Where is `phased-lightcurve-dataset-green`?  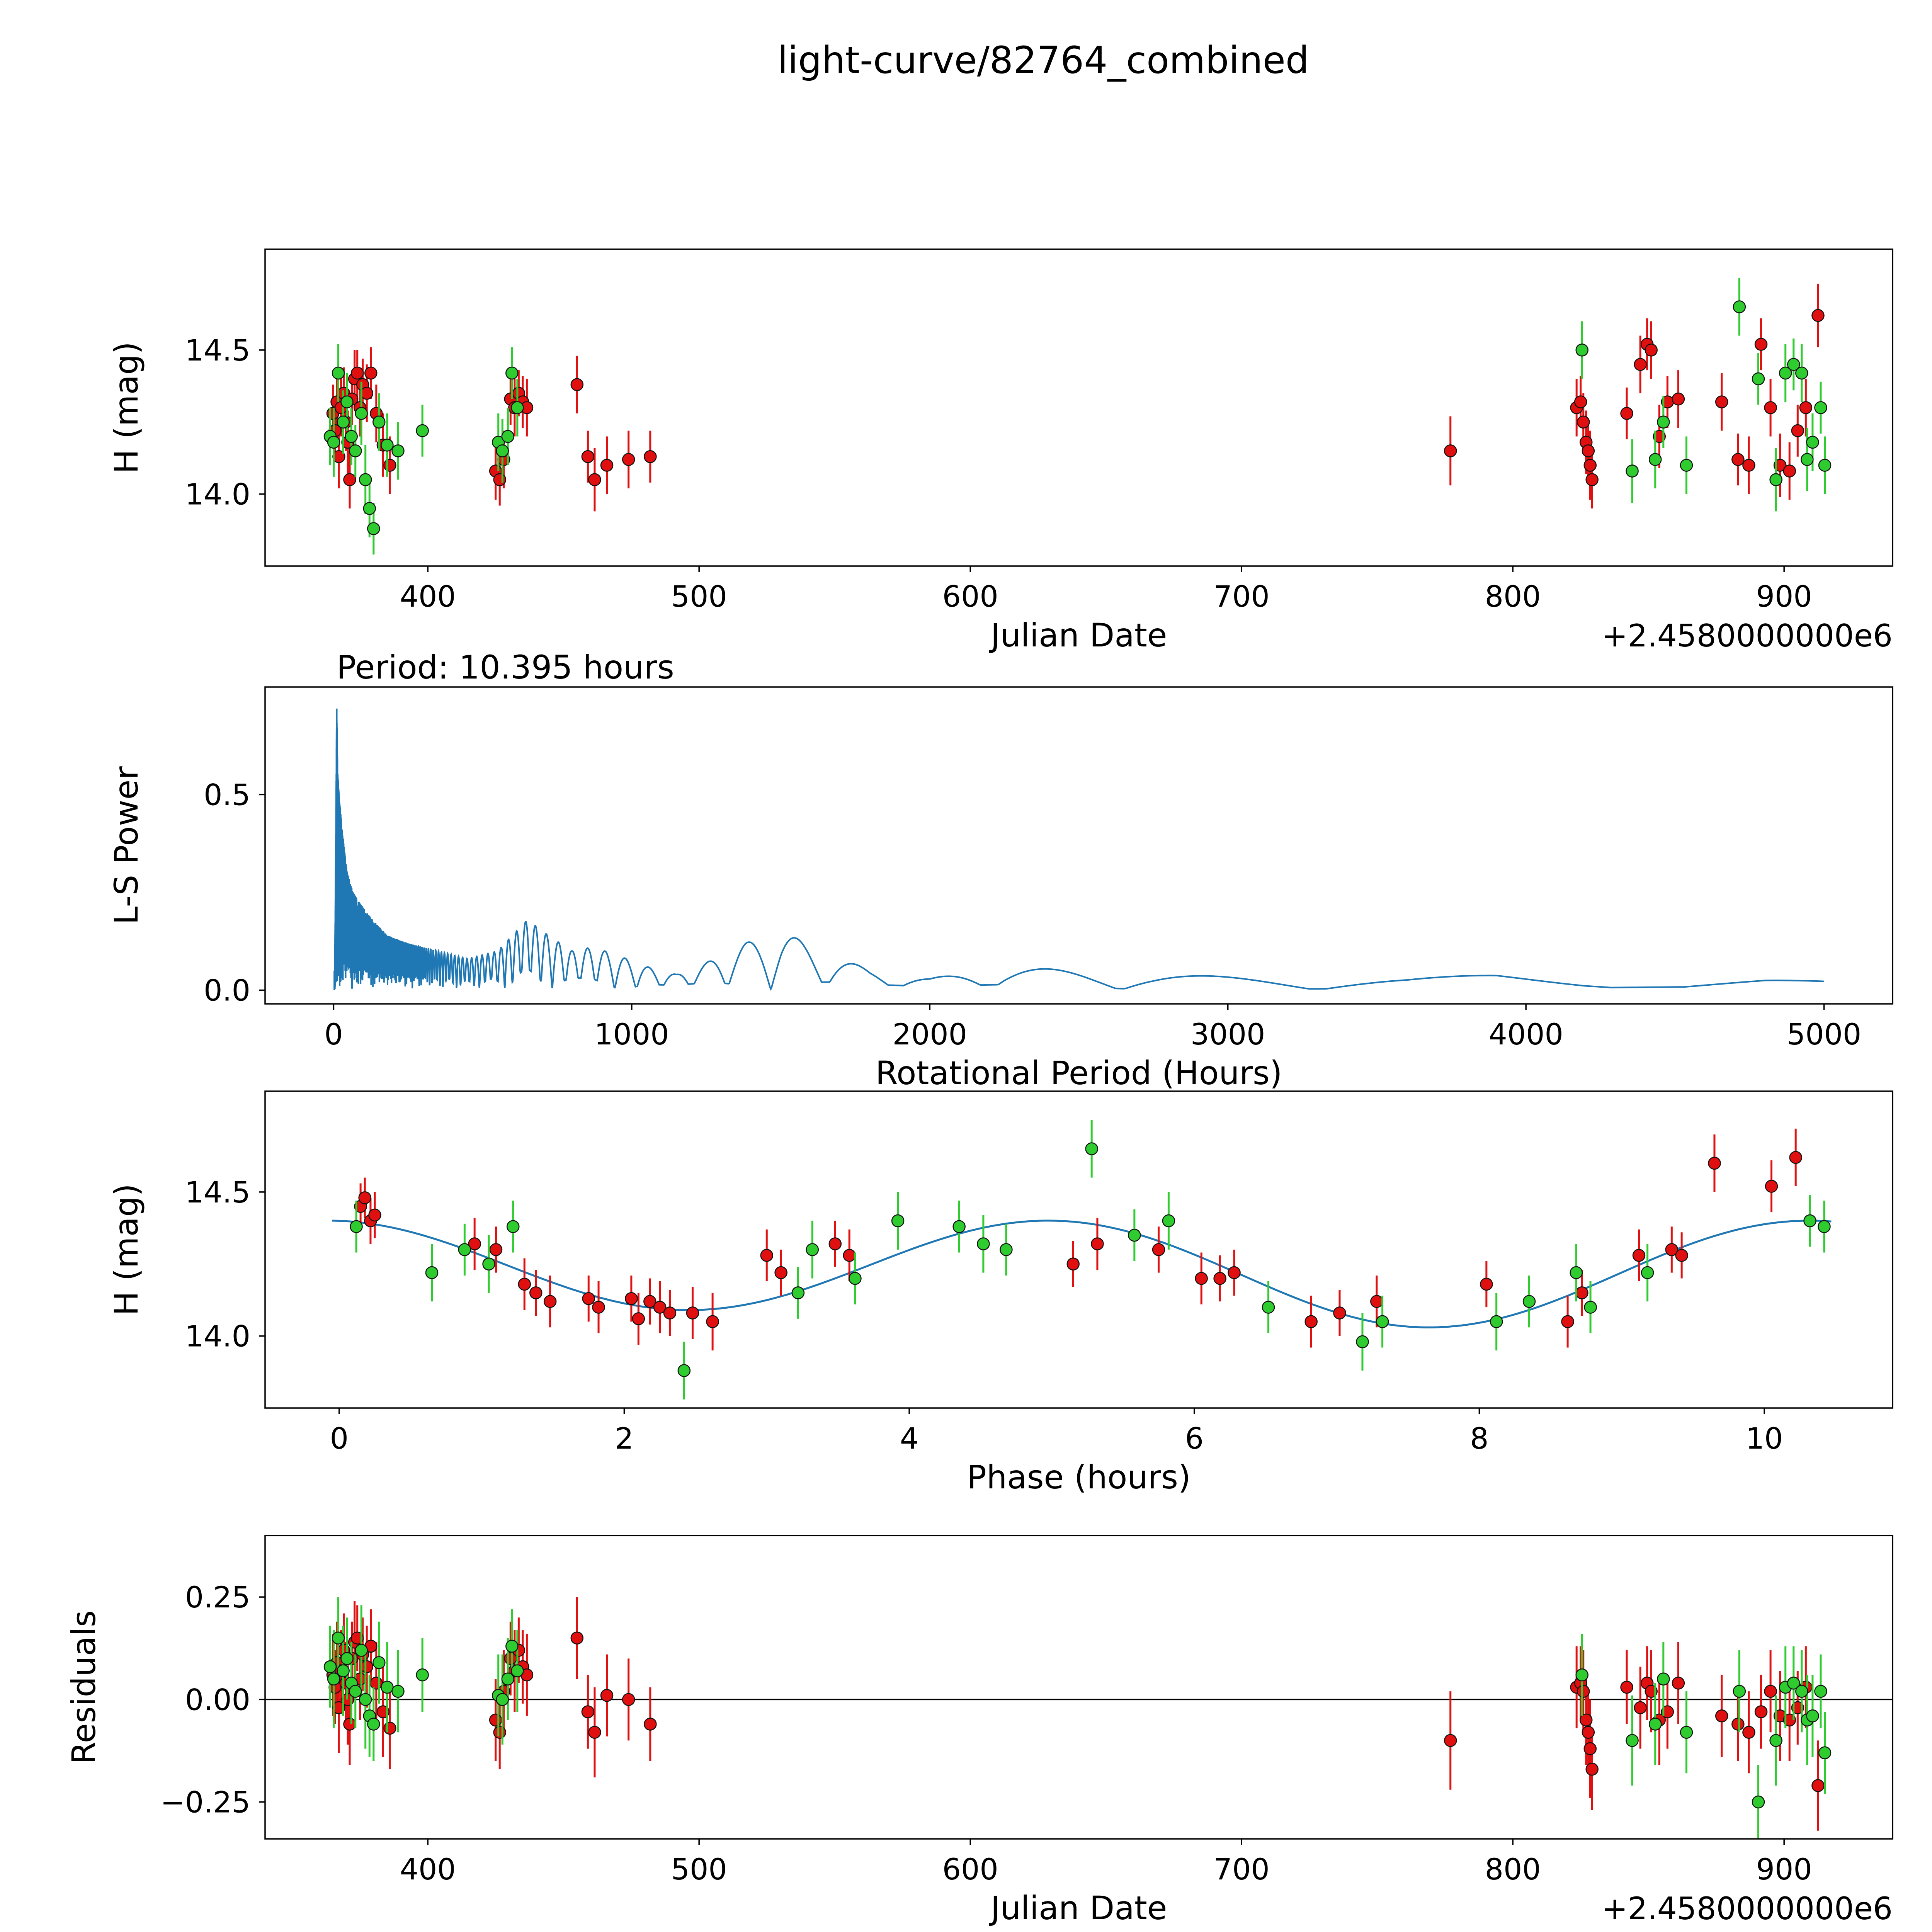
phased-lightcurve-dataset-green is located at coordinates (1091, 1260).